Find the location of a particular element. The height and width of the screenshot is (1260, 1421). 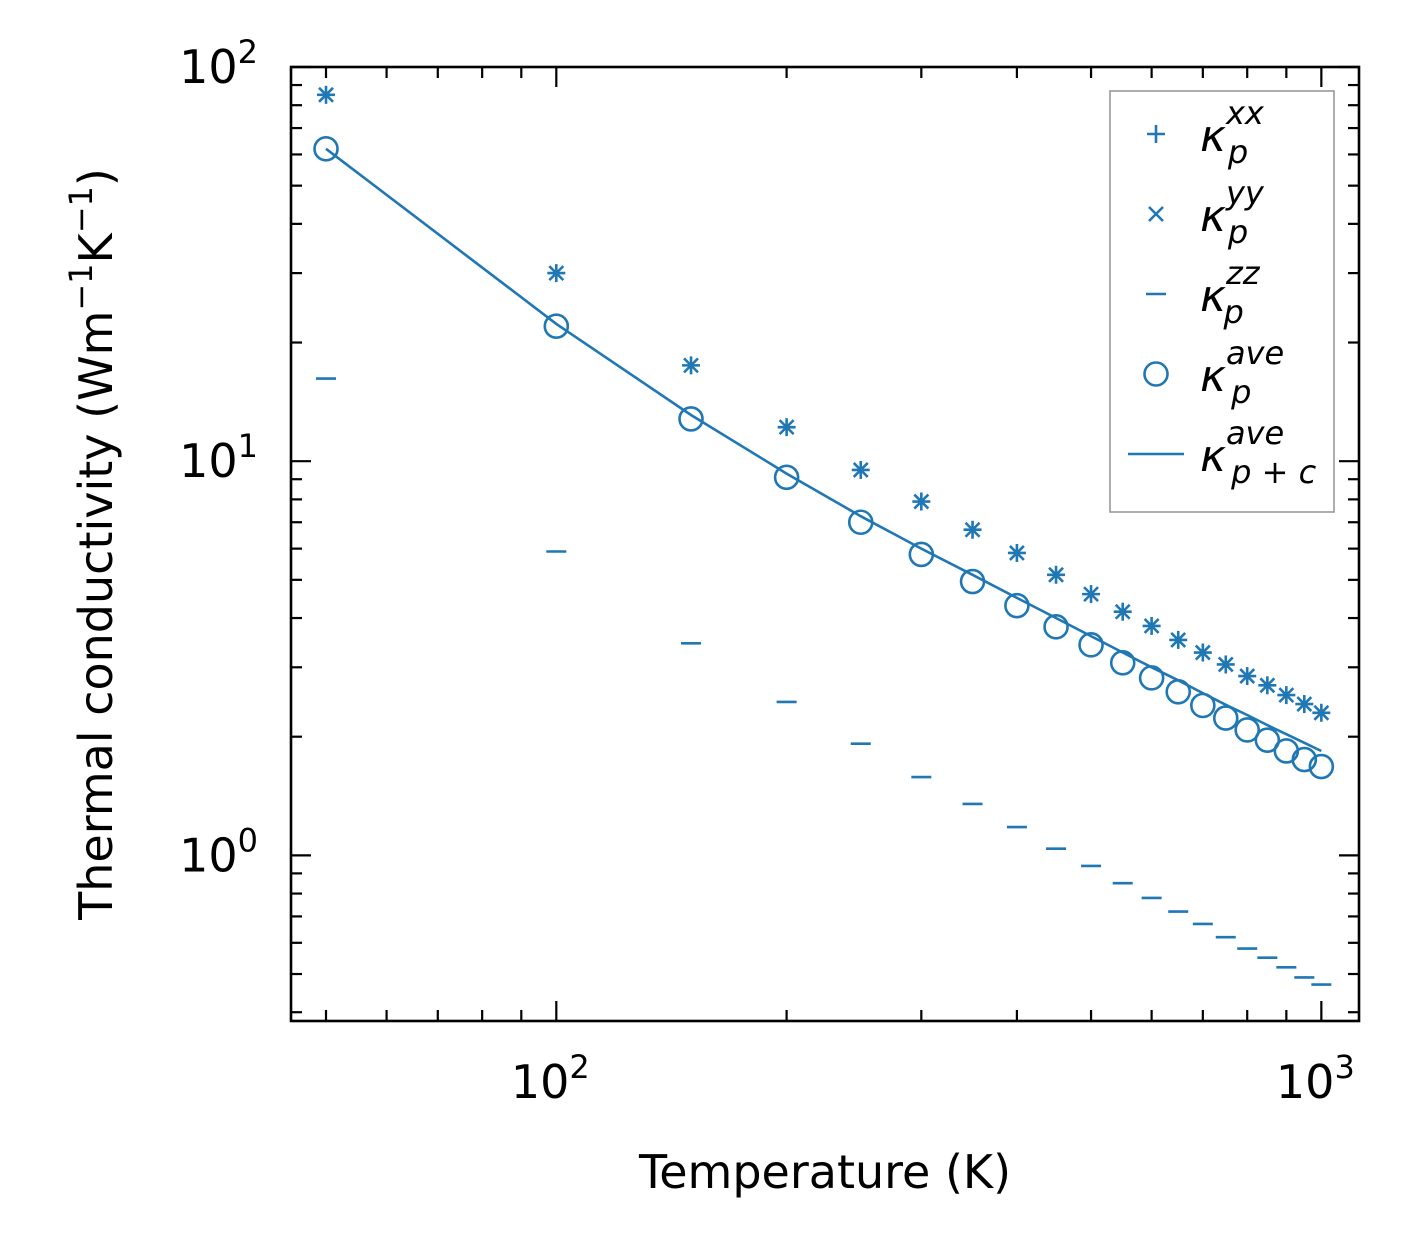

x-tick-label: 10³ is located at coordinates (1315, 1078).